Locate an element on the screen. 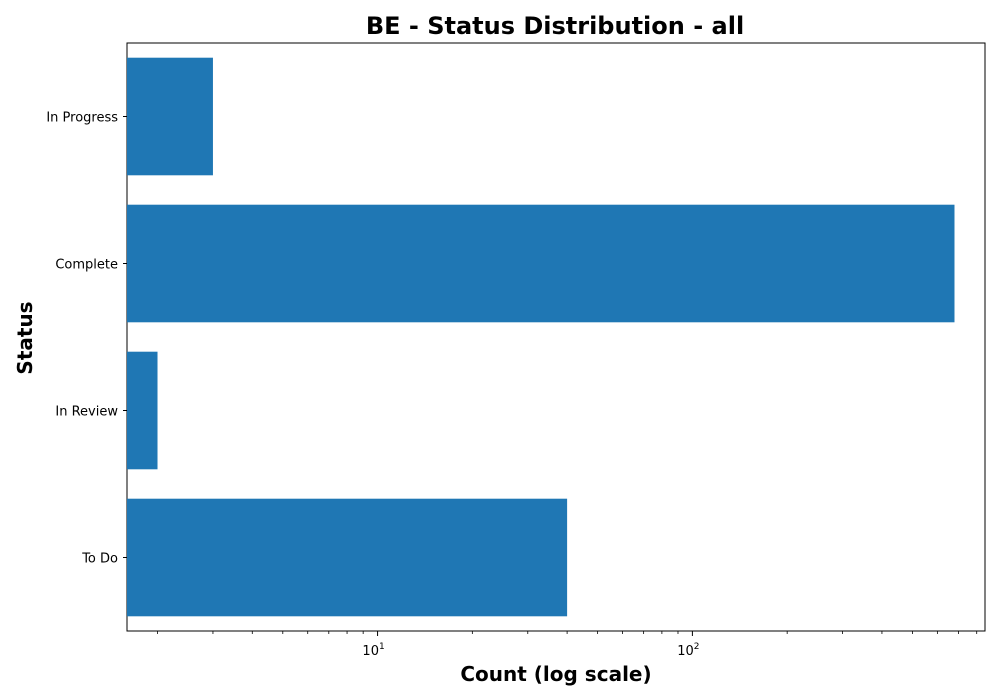 This screenshot has width=1000, height=700. bar-in-review is located at coordinates (142, 410).